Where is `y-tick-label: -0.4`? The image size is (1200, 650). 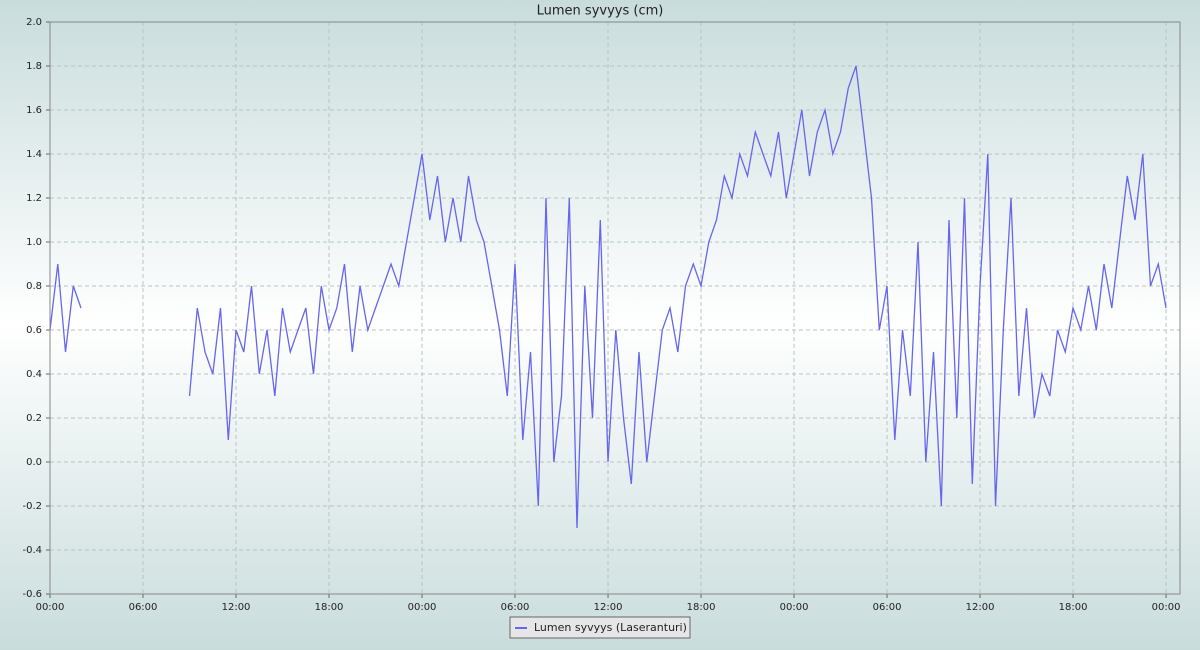 y-tick-label: -0.4 is located at coordinates (32, 550).